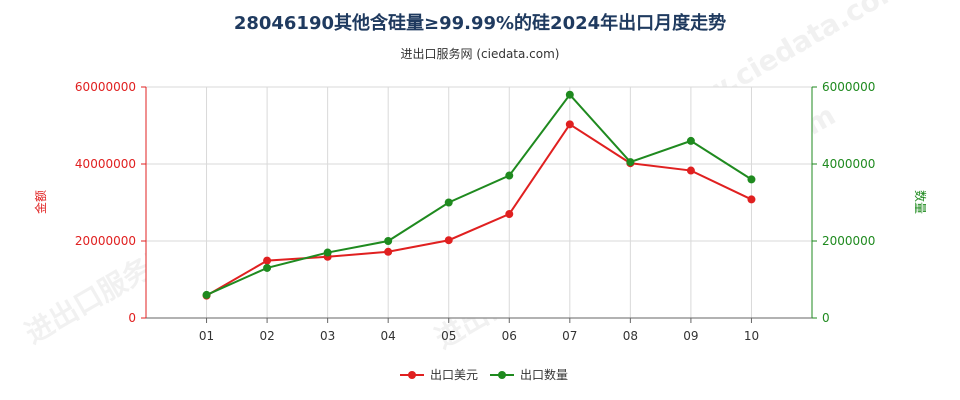 This screenshot has height=400, width=960. I want to click on x-tick-label: 06, so click(509, 336).